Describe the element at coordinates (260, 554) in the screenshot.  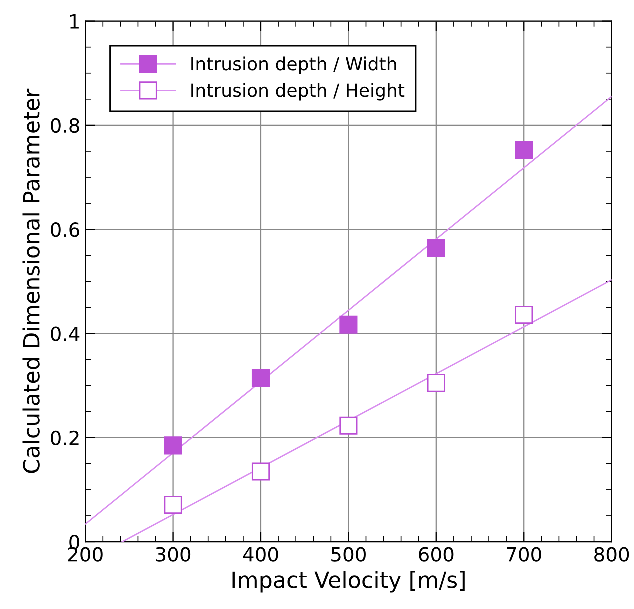
I see `x-tick-label: 400` at that location.